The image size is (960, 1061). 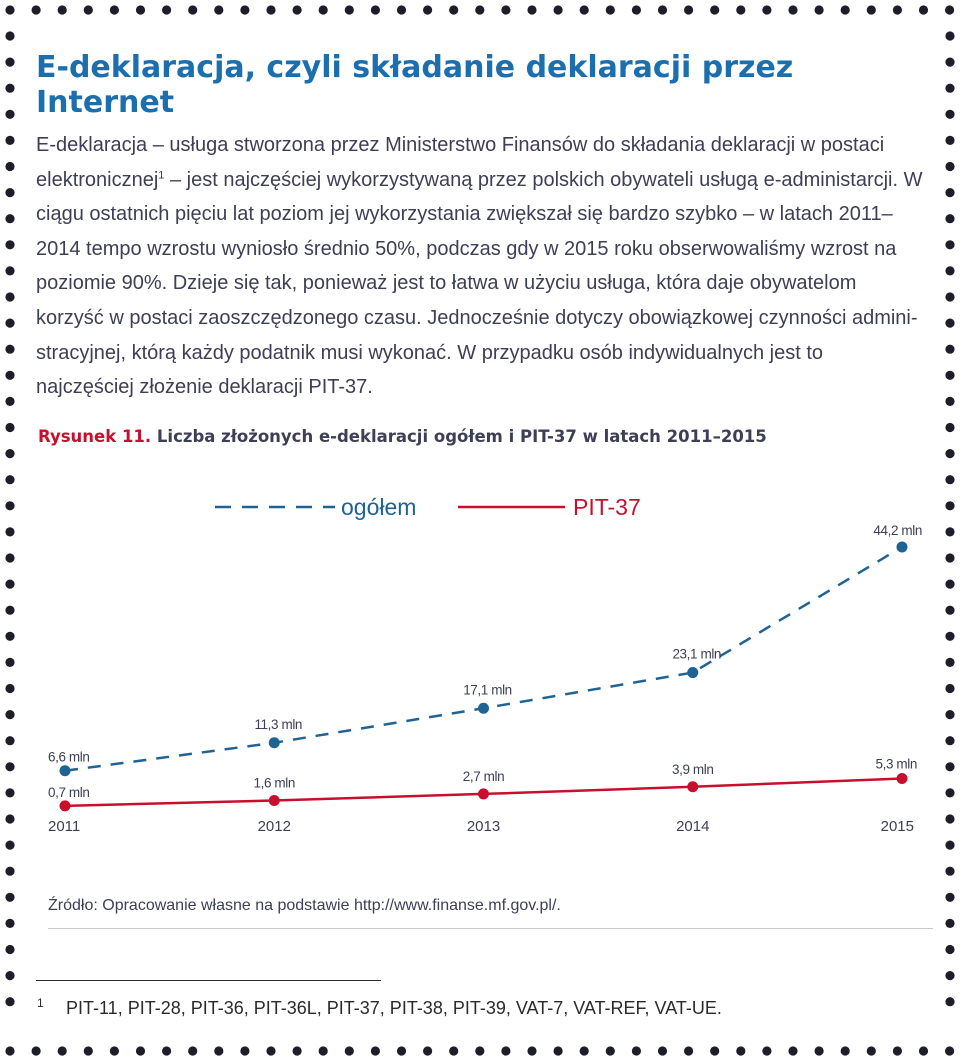 What do you see at coordinates (607, 507) in the screenshot?
I see `legend-label-pit37: PIT-37` at bounding box center [607, 507].